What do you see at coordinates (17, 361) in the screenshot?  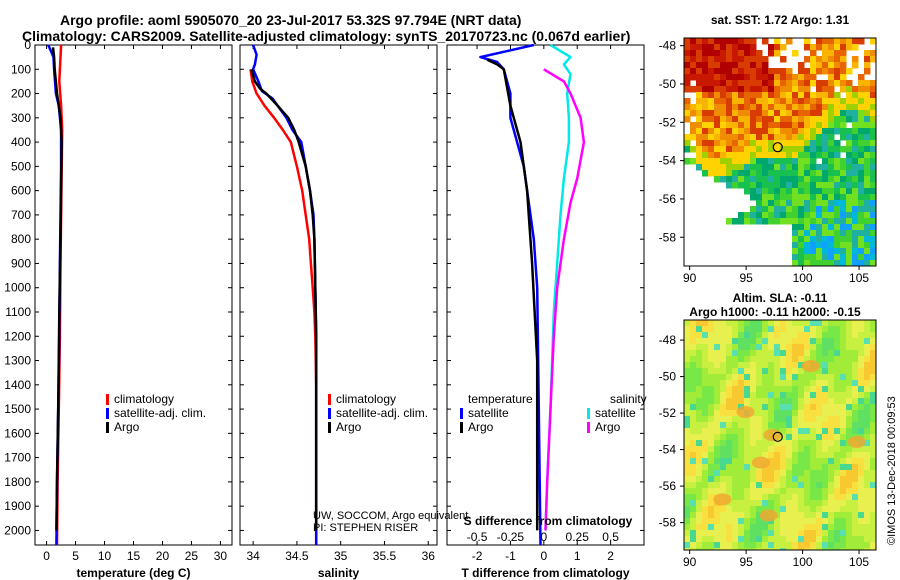 I see `depth-tick-label: 1300` at bounding box center [17, 361].